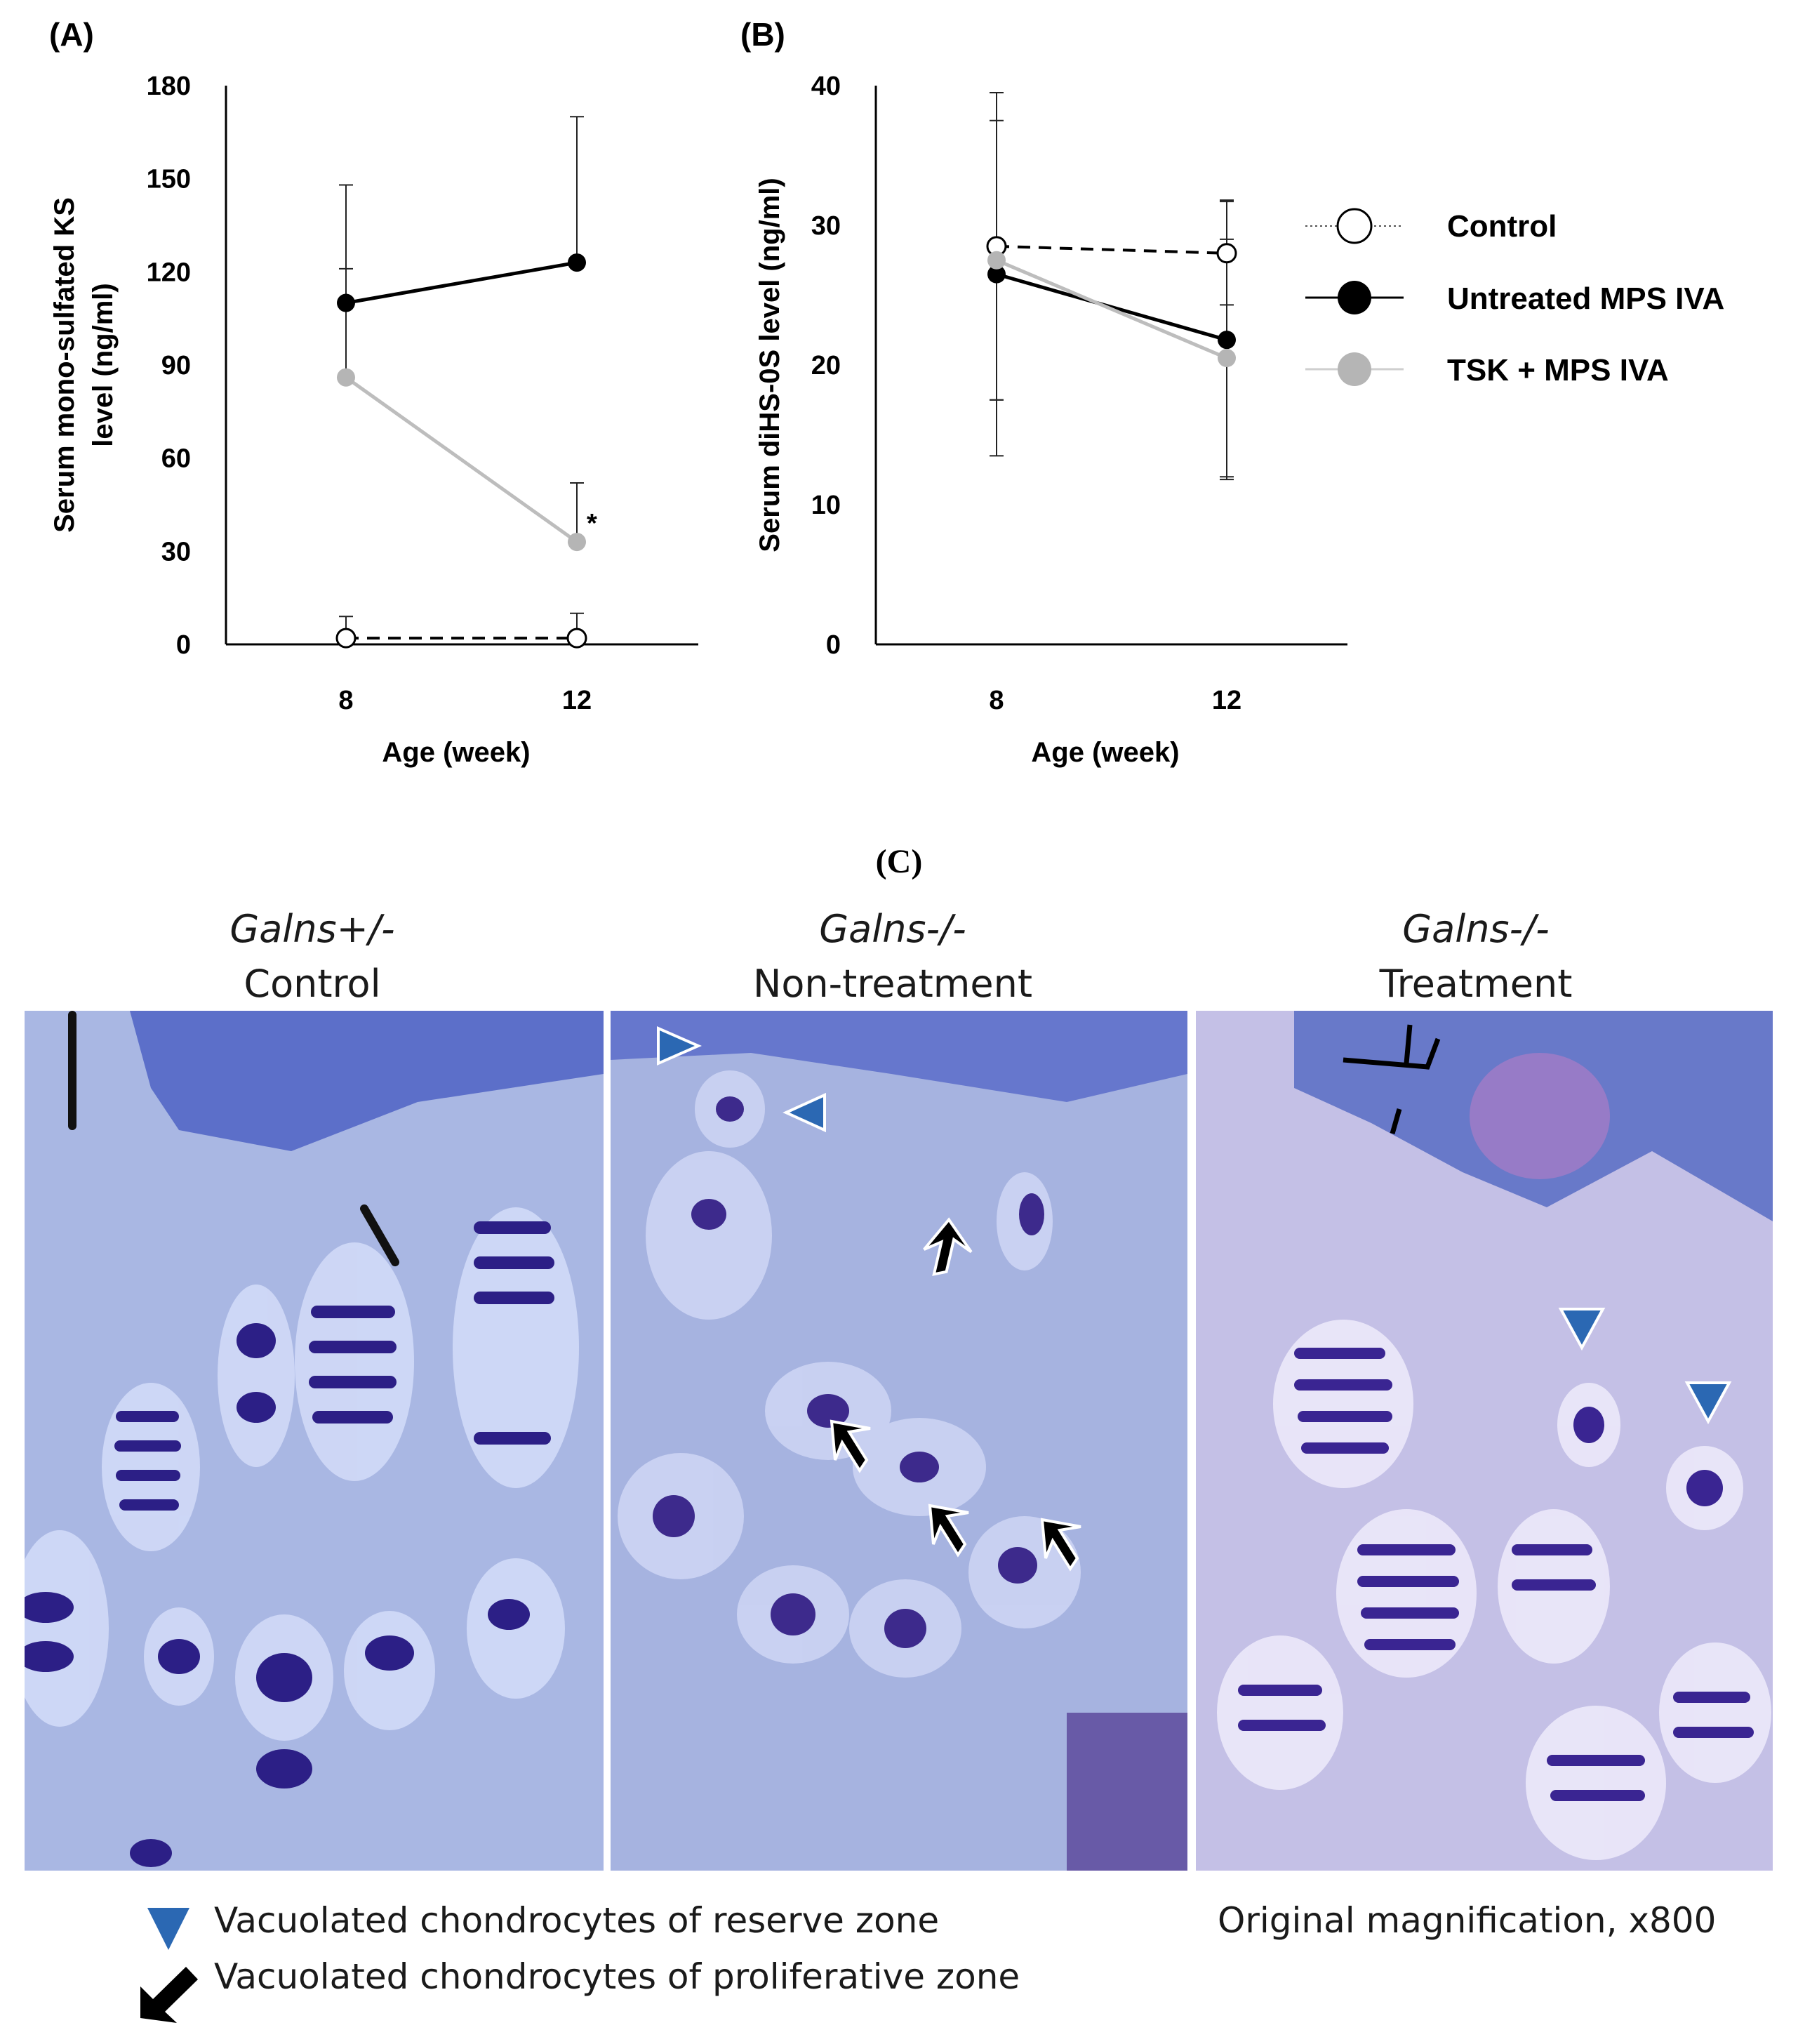 The width and height of the screenshot is (1798, 2044). I want to click on legend-control-marker, so click(1354, 226).